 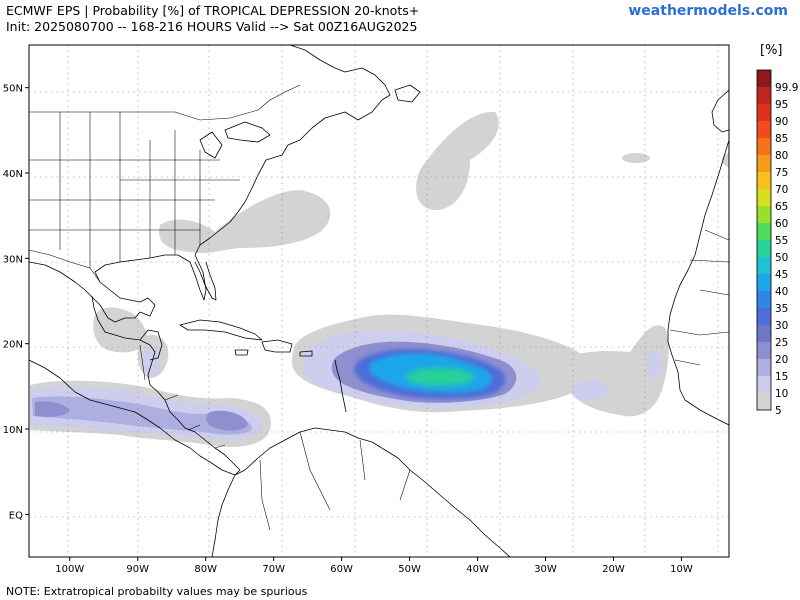 What do you see at coordinates (69, 569) in the screenshot?
I see `lon-tick-label: 100W` at bounding box center [69, 569].